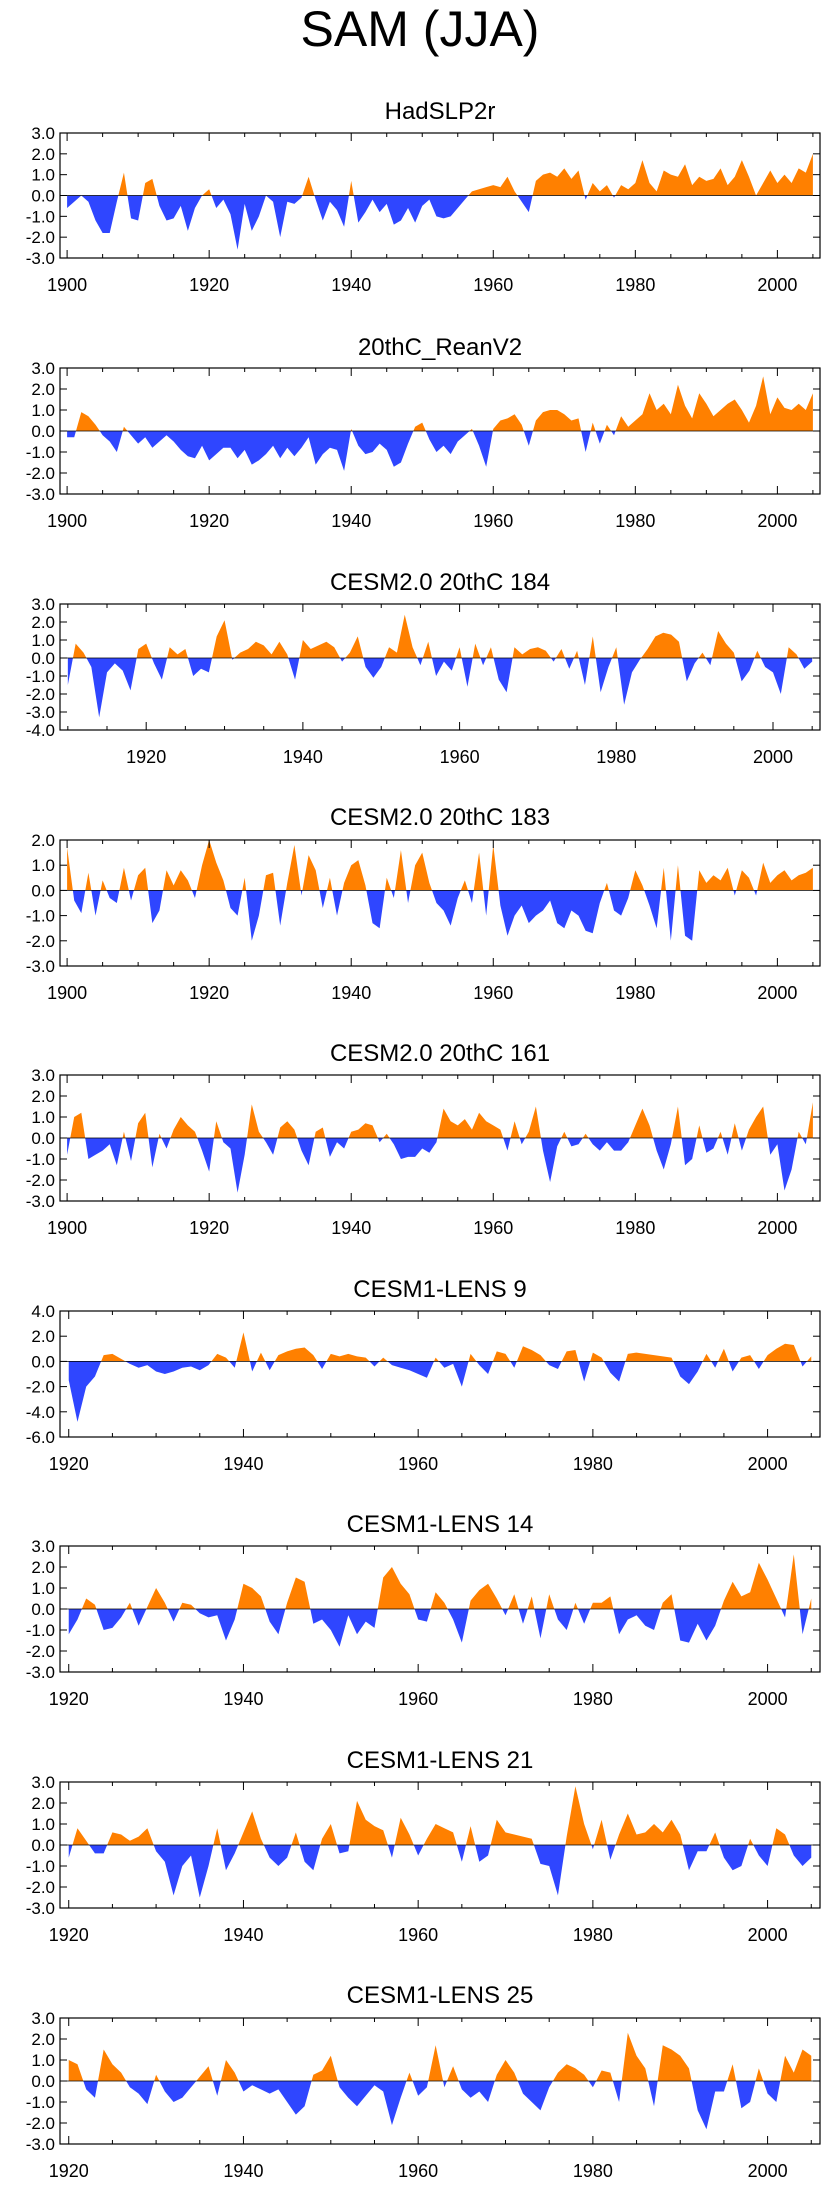 This screenshot has width=840, height=2200. Describe the element at coordinates (440, 582) in the screenshot. I see `panel-title: CESM2.0 20thC 184` at that location.